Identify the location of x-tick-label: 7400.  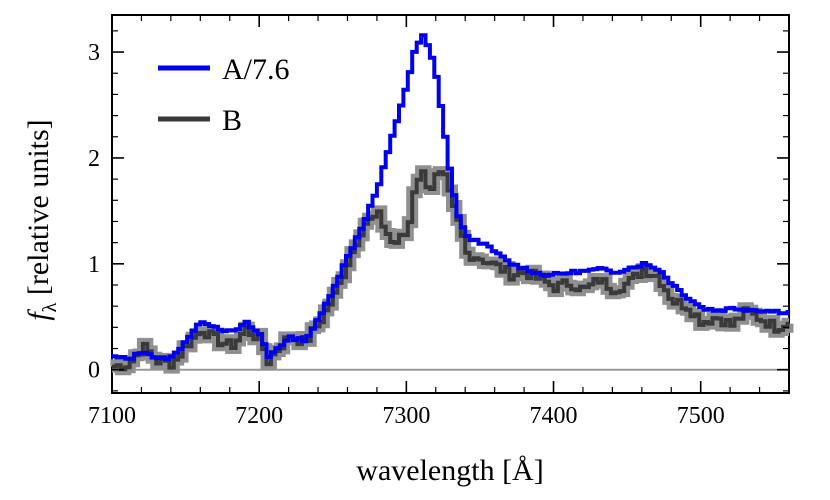
(554, 416).